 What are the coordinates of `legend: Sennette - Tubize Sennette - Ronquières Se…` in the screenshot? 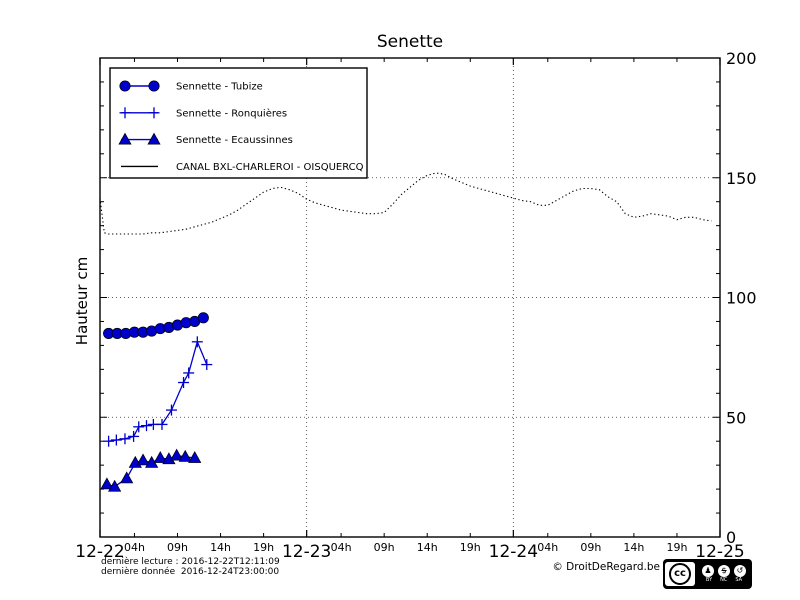 It's located at (238, 123).